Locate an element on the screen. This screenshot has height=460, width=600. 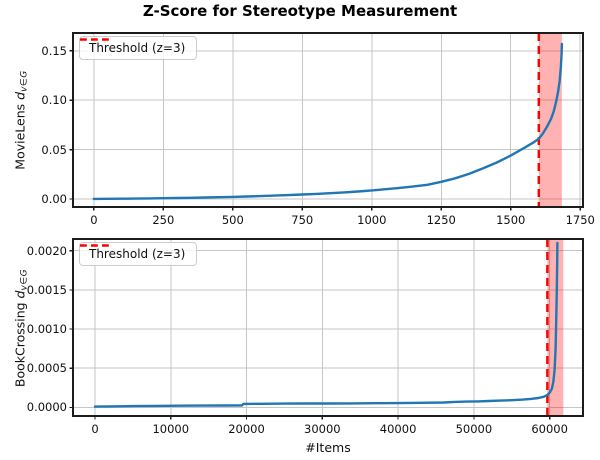
x-tick-label: 60000 is located at coordinates (549, 429).